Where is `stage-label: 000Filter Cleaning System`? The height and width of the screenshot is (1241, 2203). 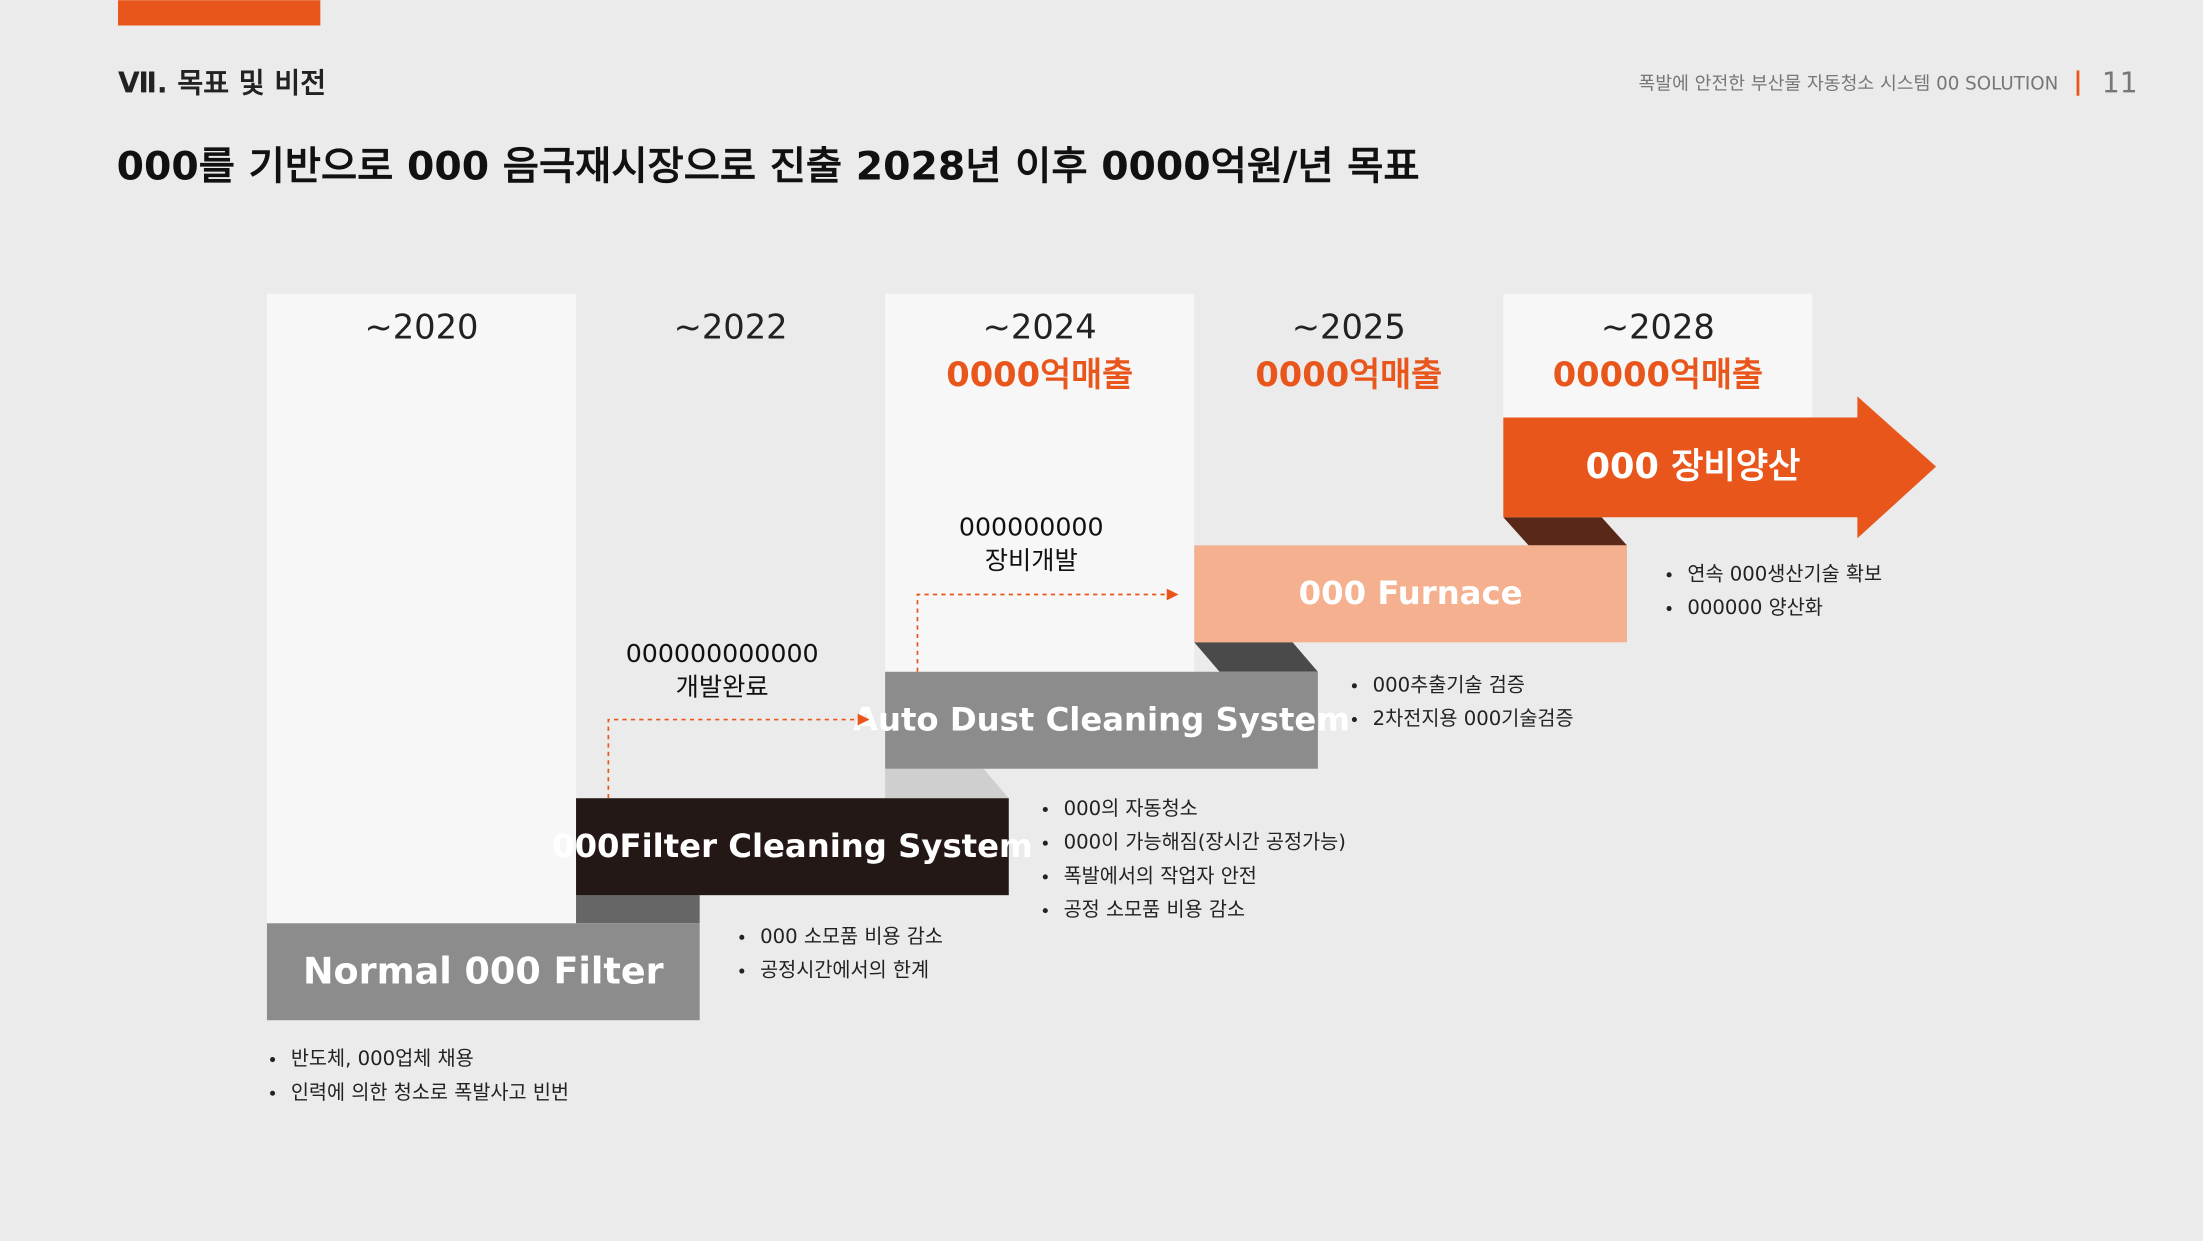 stage-label: 000Filter Cleaning System is located at coordinates (792, 846).